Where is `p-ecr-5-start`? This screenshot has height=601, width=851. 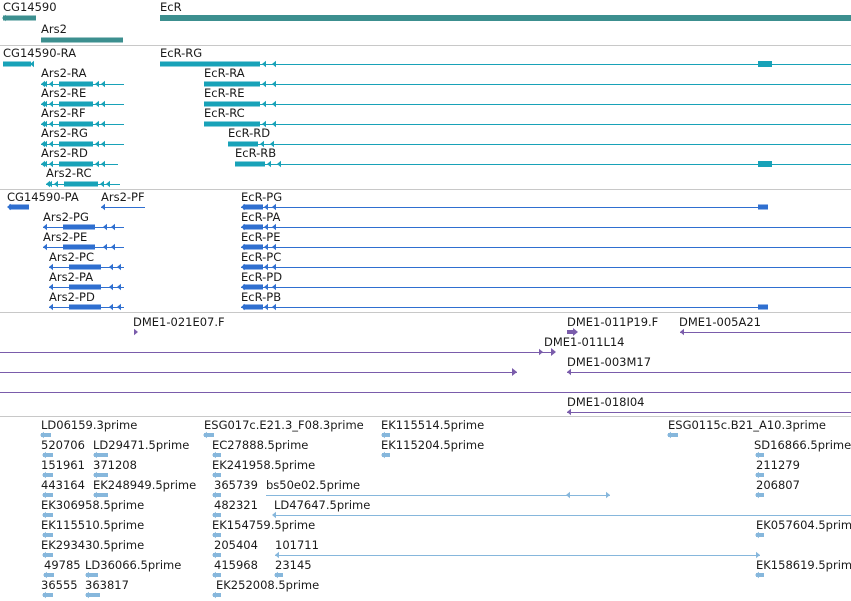
p-ecr-5-start is located at coordinates (243, 307).